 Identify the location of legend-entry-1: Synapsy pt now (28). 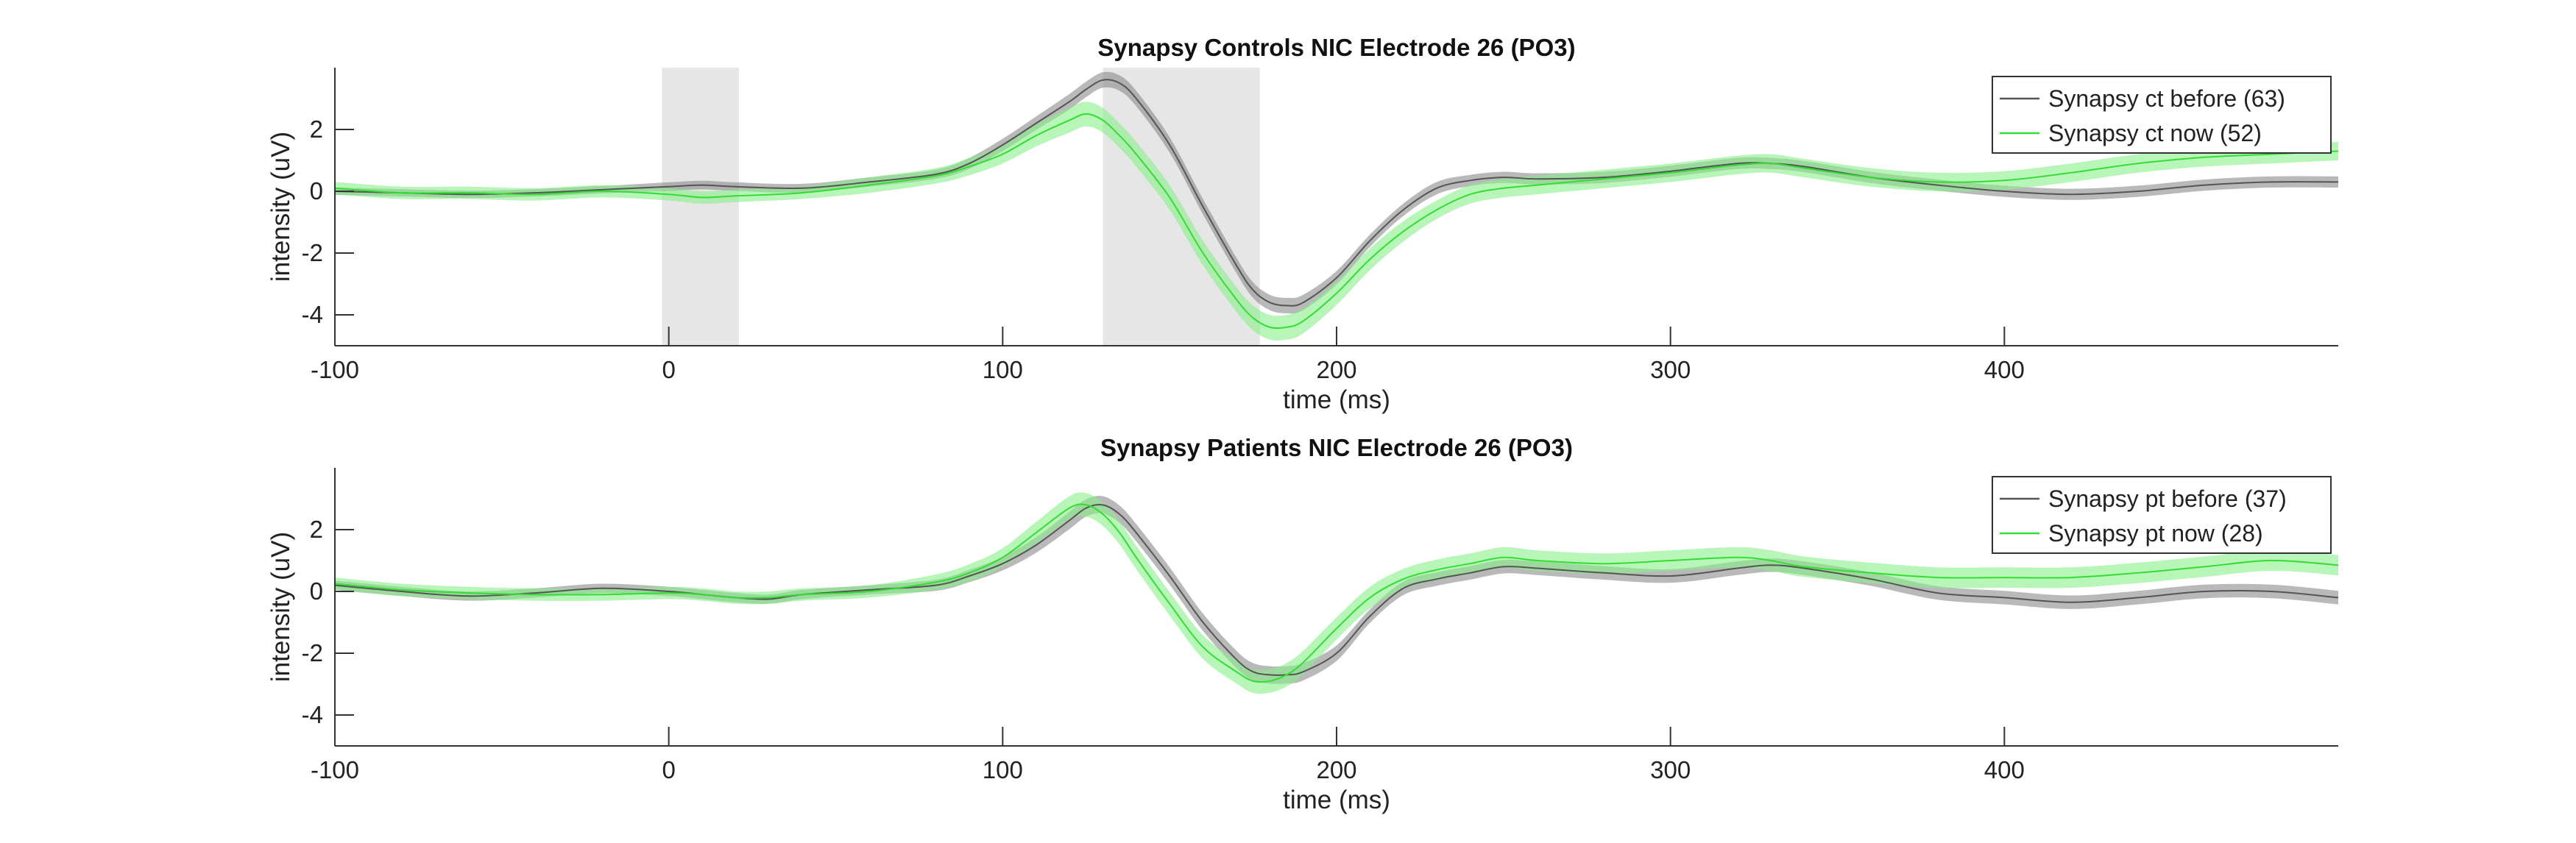
(2155, 533).